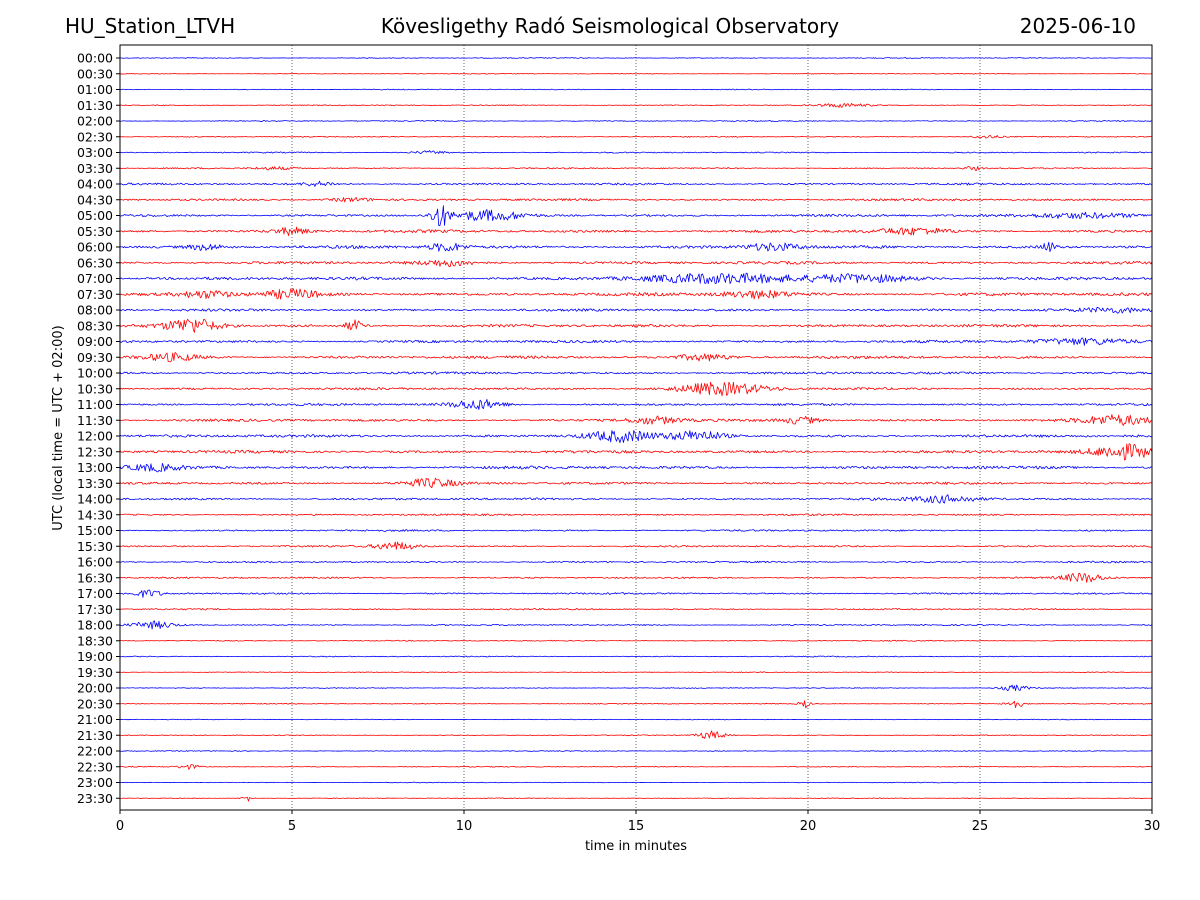 Image resolution: width=1200 pixels, height=900 pixels. Describe the element at coordinates (95, 262) in the screenshot. I see `y-tick-label: 06:30` at that location.